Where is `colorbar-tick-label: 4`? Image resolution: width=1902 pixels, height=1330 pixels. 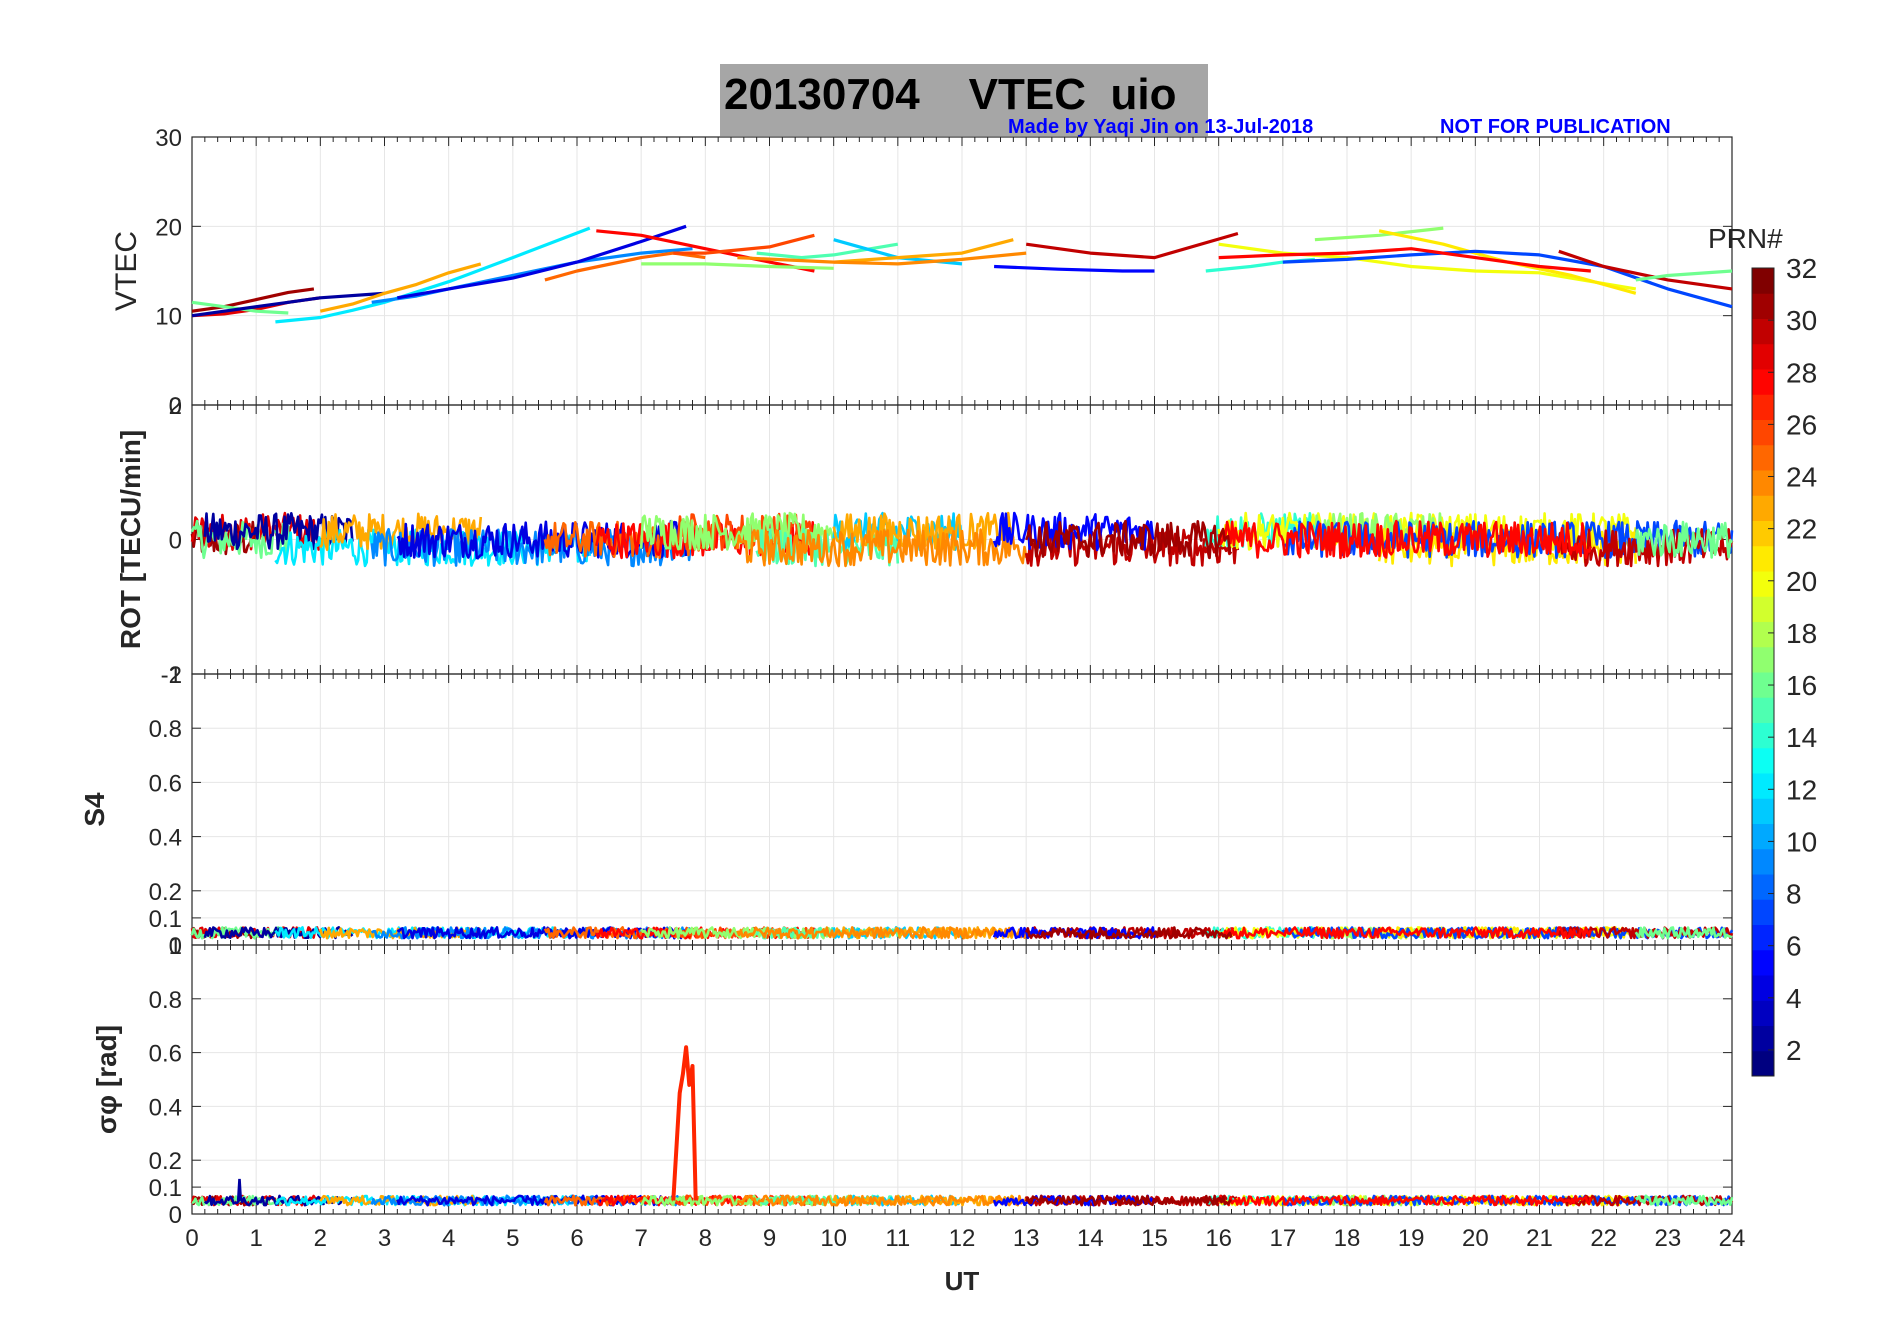
colorbar-tick-label: 4 is located at coordinates (1794, 998).